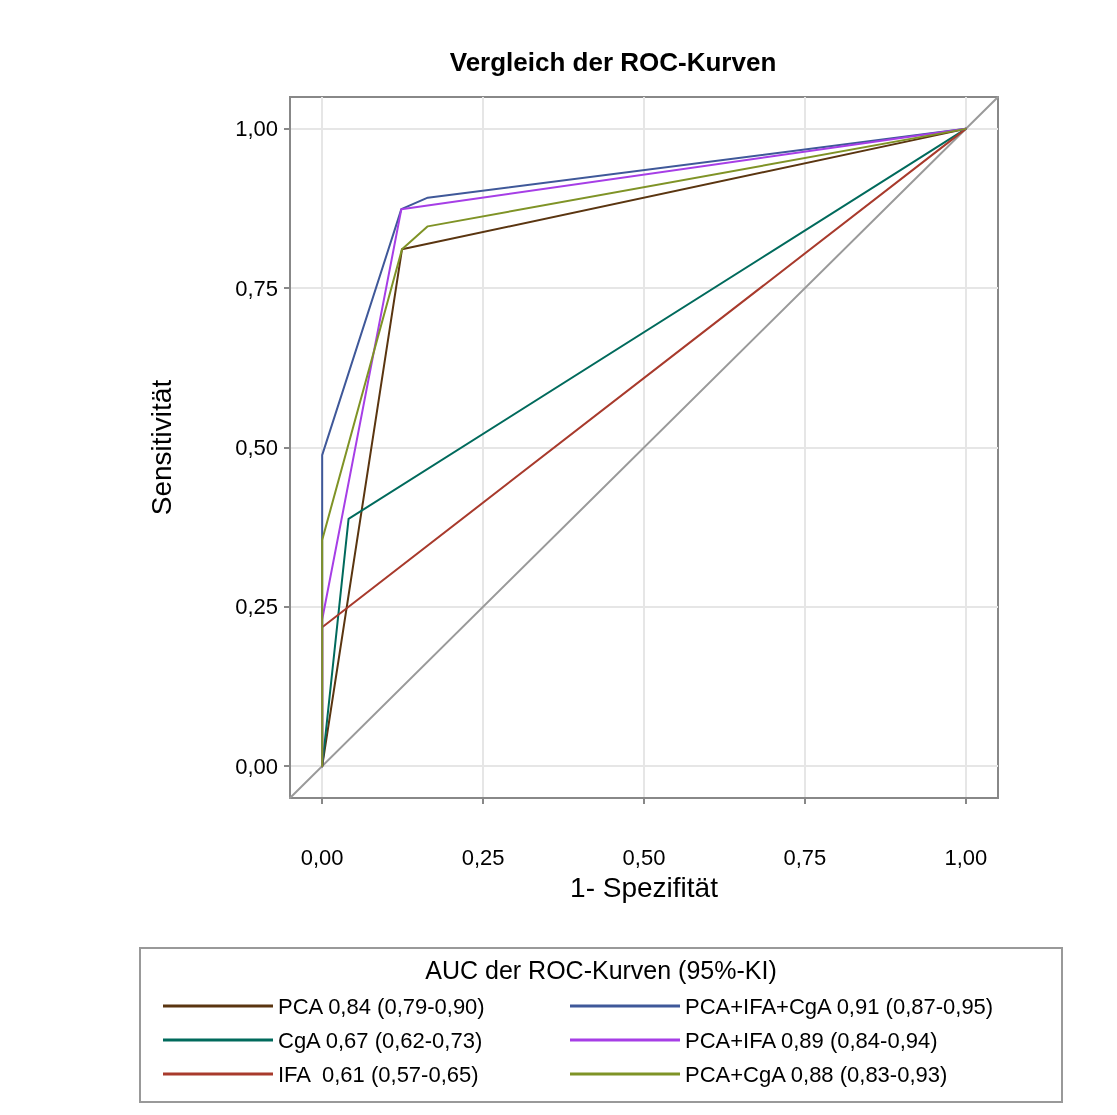 The width and height of the screenshot is (1117, 1115). What do you see at coordinates (161, 447) in the screenshot?
I see `y-axis-title: Sensitivität` at bounding box center [161, 447].